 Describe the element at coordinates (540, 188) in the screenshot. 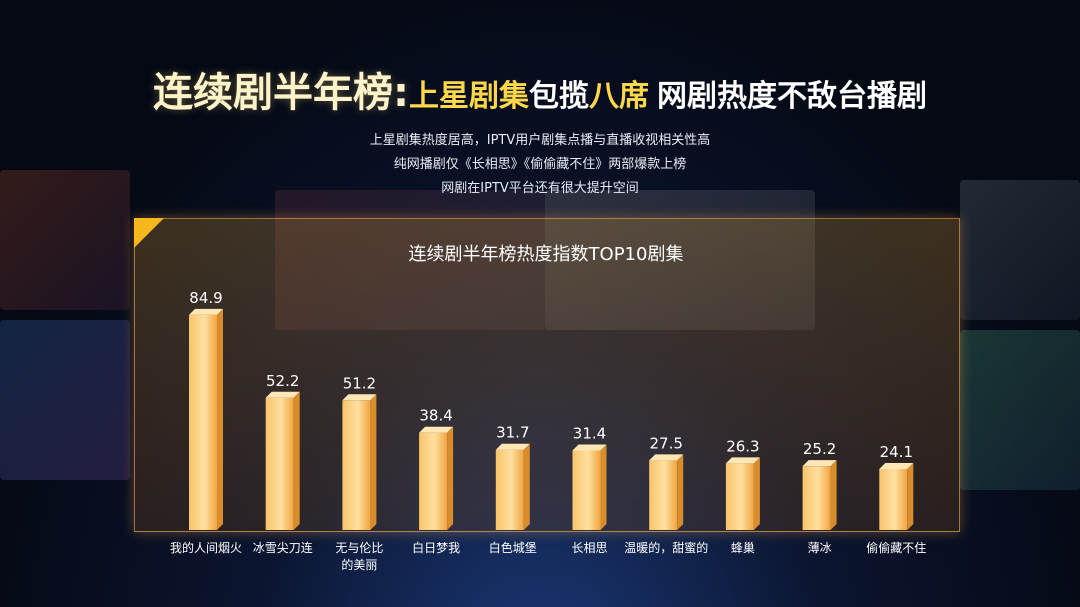

I see `subtitle-line-3: 网剧在IPTV平台还有很大提升空间` at that location.